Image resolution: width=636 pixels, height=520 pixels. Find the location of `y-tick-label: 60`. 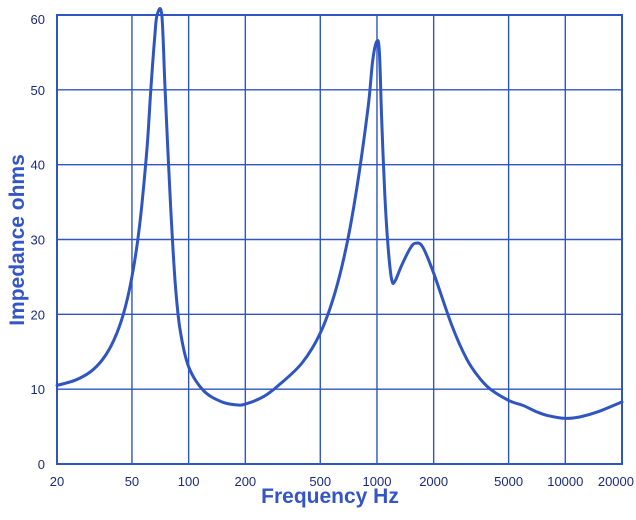

y-tick-label: 60 is located at coordinates (38, 19).